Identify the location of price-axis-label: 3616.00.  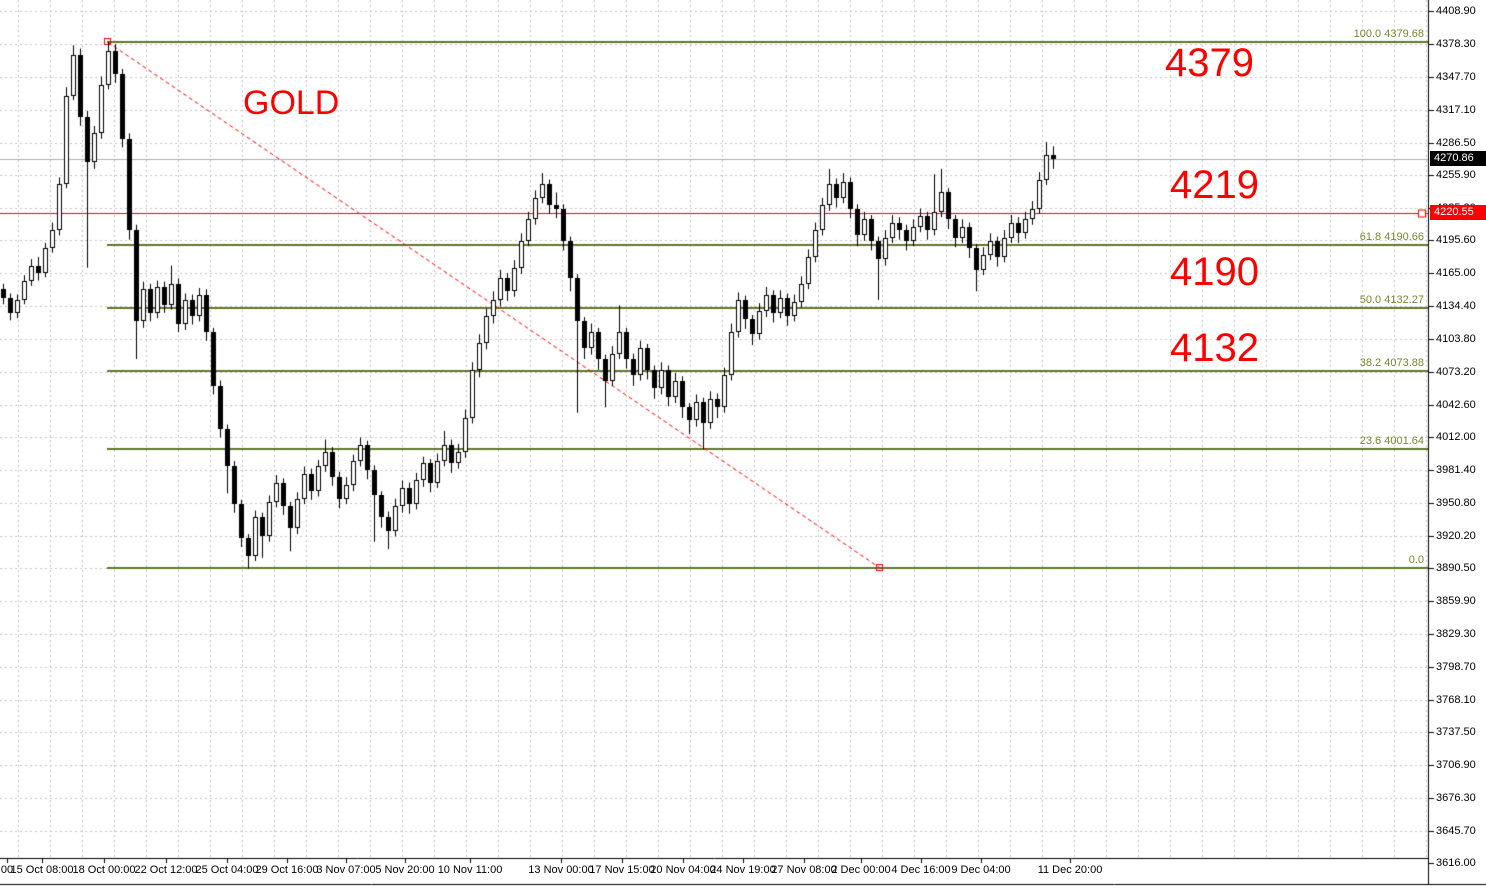
(1456, 863).